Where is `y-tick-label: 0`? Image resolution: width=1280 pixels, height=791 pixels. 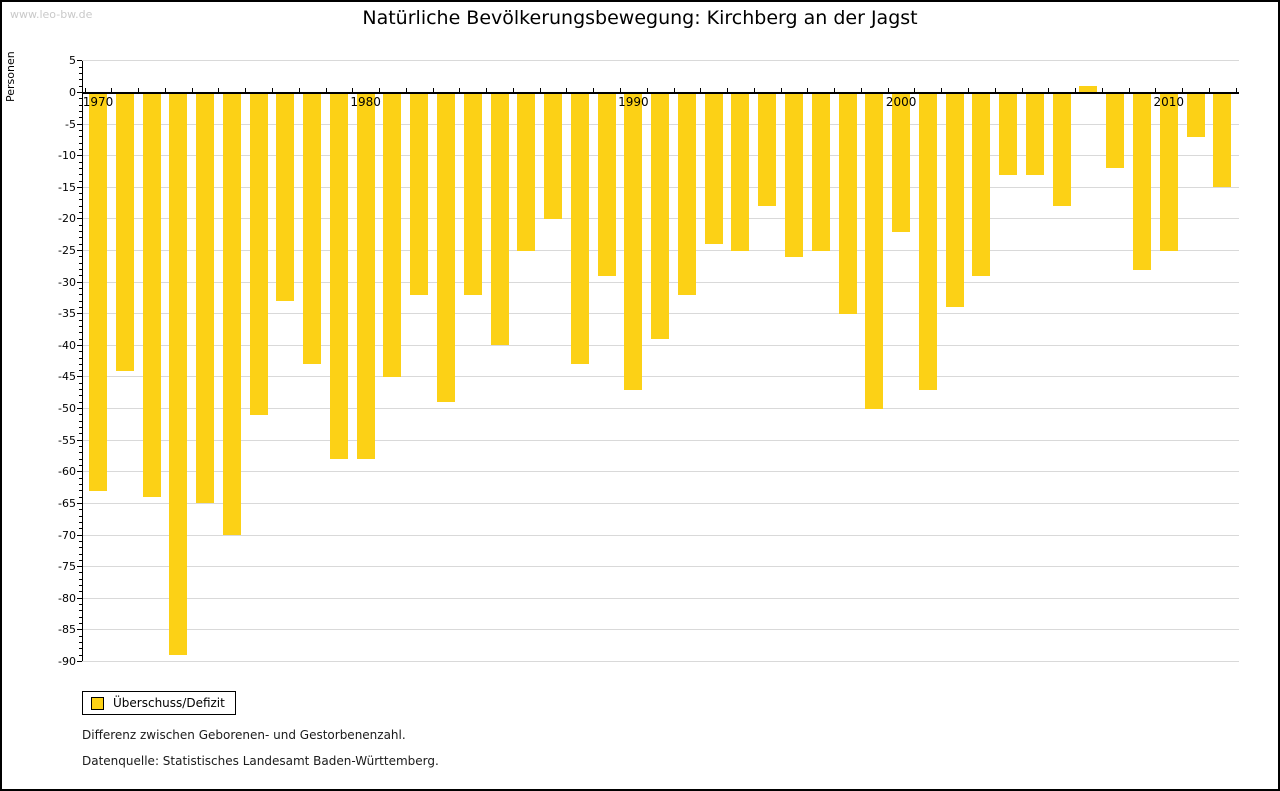
y-tick-label: 0 is located at coordinates (72, 92).